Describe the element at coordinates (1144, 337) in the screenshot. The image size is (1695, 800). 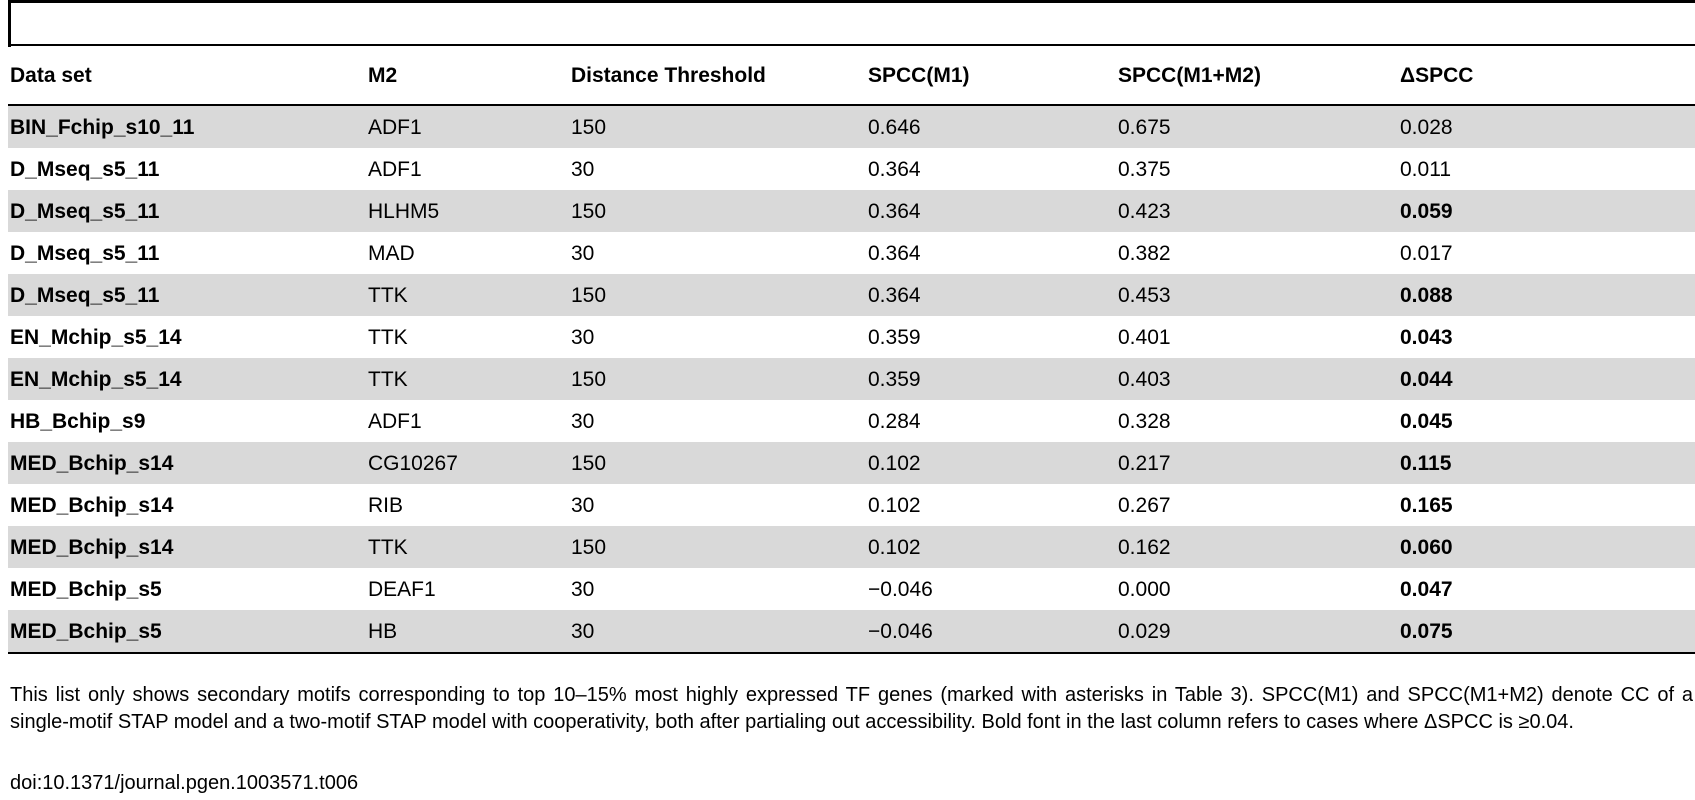
I see `cell-spcc-m1-m2: 0.401` at that location.